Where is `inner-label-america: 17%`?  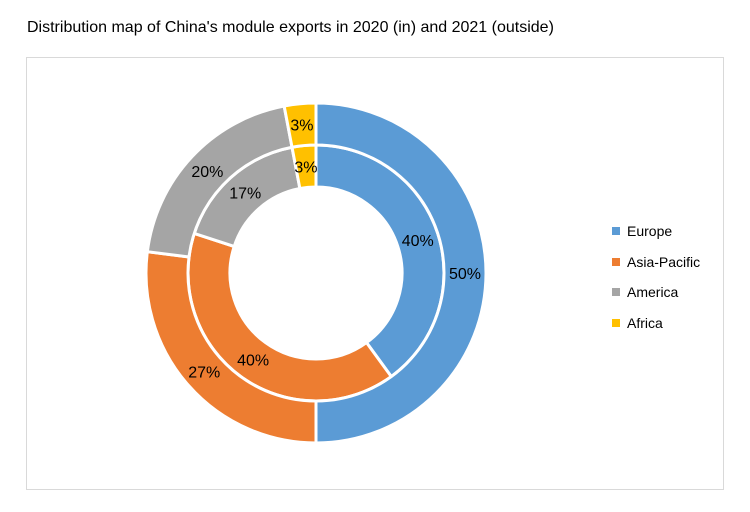 inner-label-america: 17% is located at coordinates (245, 194).